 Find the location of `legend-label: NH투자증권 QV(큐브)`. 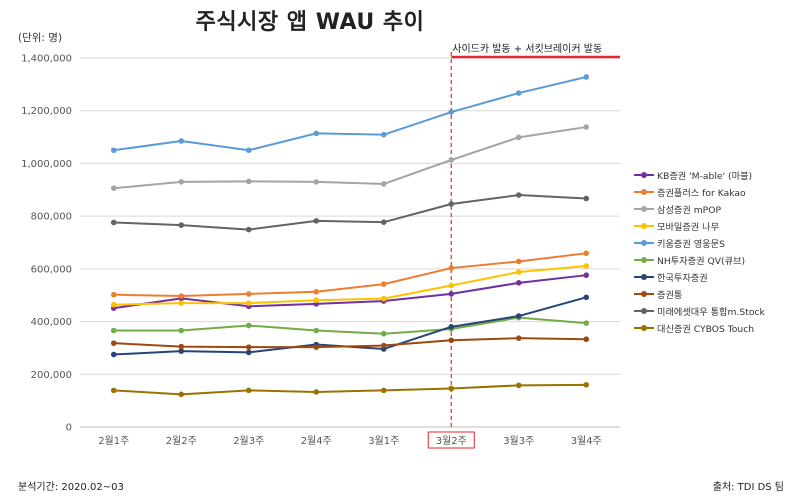

legend-label: NH투자증권 QV(큐브) is located at coordinates (701, 262).